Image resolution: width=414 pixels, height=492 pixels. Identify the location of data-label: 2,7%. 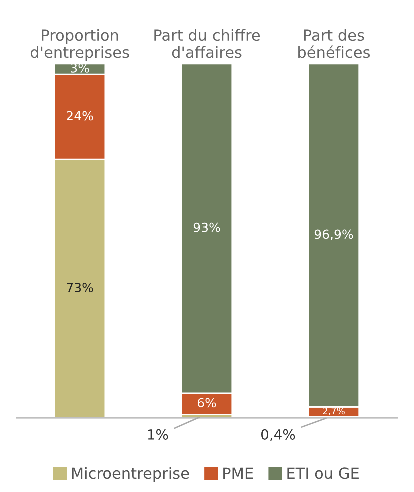
(334, 412).